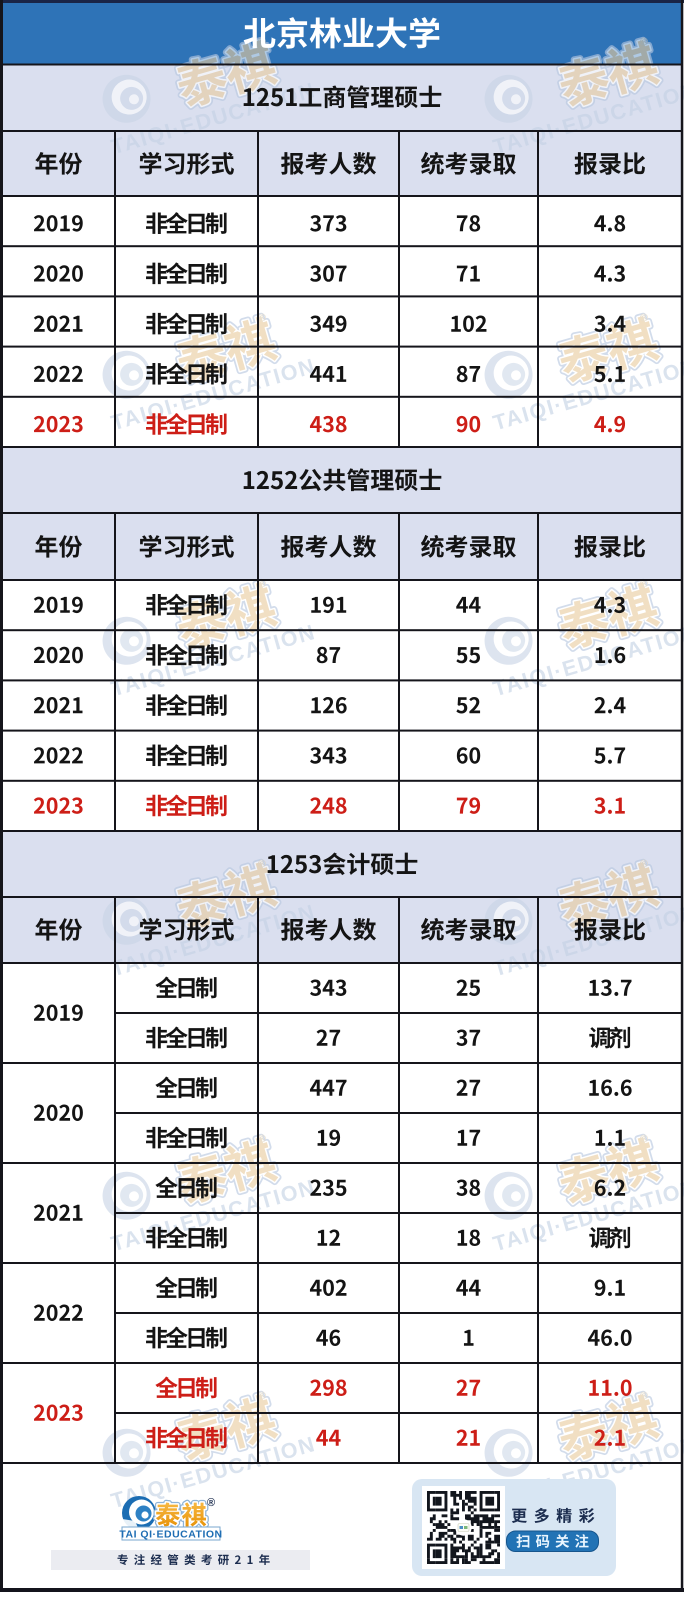 This screenshot has width=684, height=1600. What do you see at coordinates (170, 1535) in the screenshot?
I see `svg-text: TAI QI·EDUCATION` at bounding box center [170, 1535].